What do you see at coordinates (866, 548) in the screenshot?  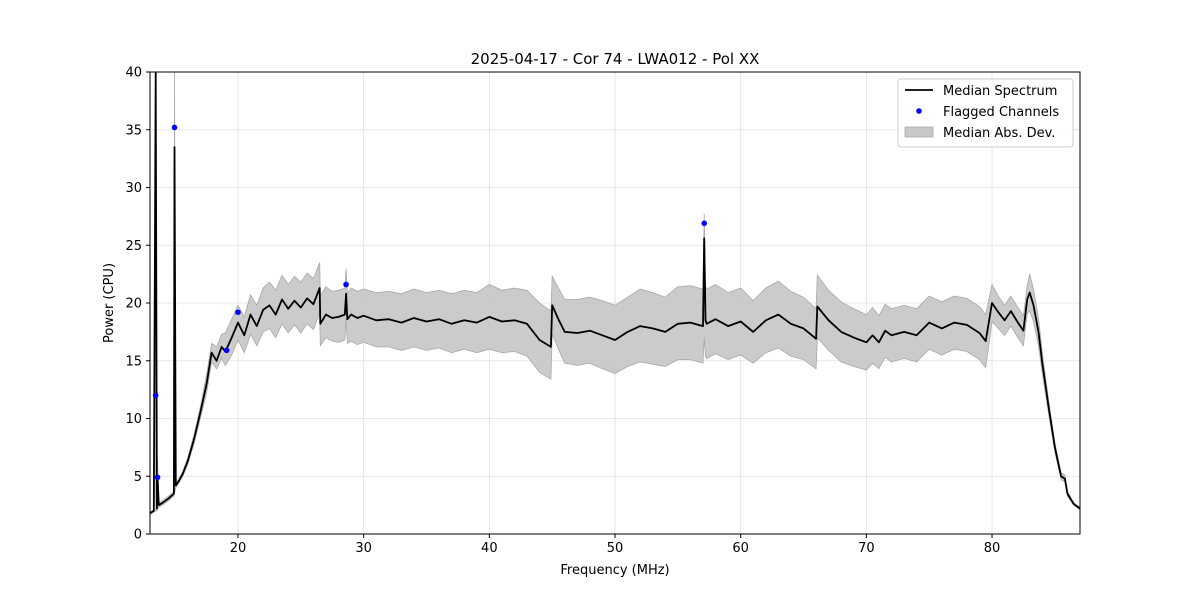 I see `x-tick-label: 70` at bounding box center [866, 548].